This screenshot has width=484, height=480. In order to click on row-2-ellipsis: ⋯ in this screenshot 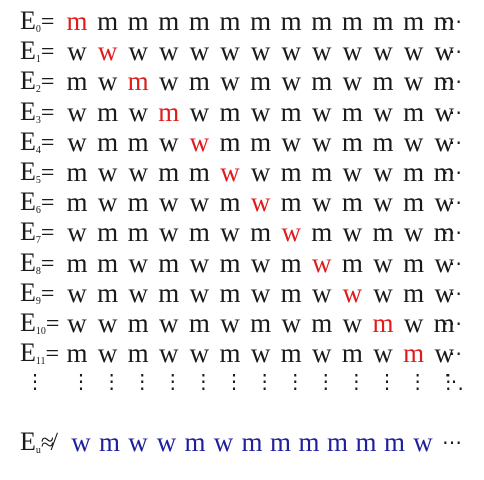, I will do `click(452, 82)`.